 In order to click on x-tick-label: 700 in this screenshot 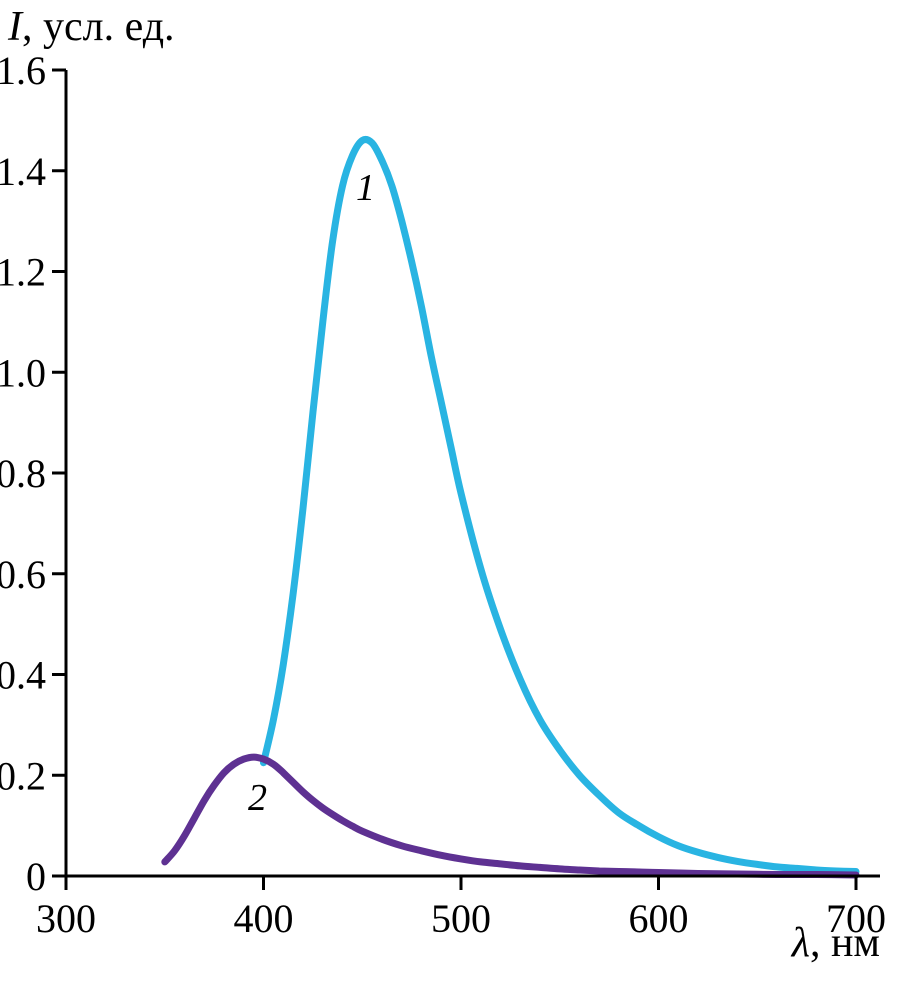, I will do `click(856, 918)`.